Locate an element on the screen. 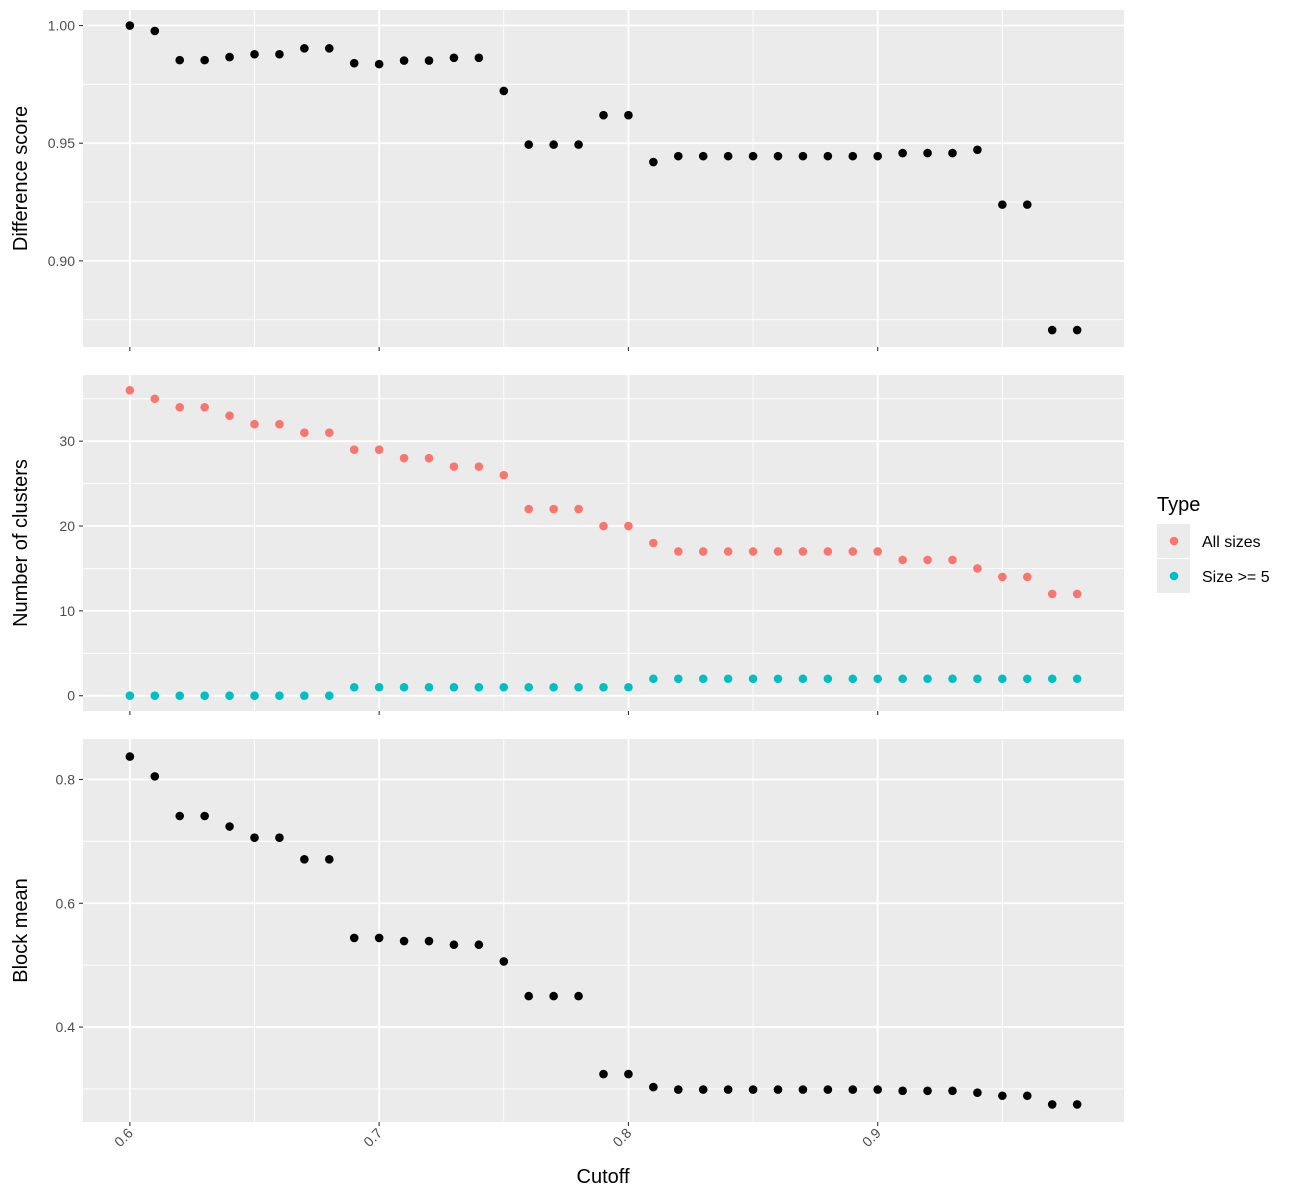 This screenshot has width=1300, height=1200. y-tick-label: 1.00 is located at coordinates (61, 26).